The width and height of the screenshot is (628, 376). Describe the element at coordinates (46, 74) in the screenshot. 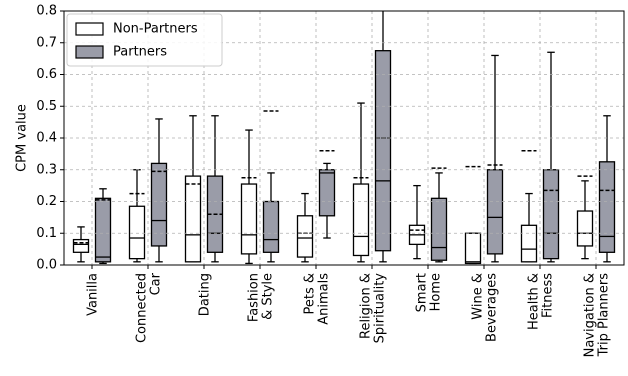

I see `y-tick-label: 0.6` at that location.